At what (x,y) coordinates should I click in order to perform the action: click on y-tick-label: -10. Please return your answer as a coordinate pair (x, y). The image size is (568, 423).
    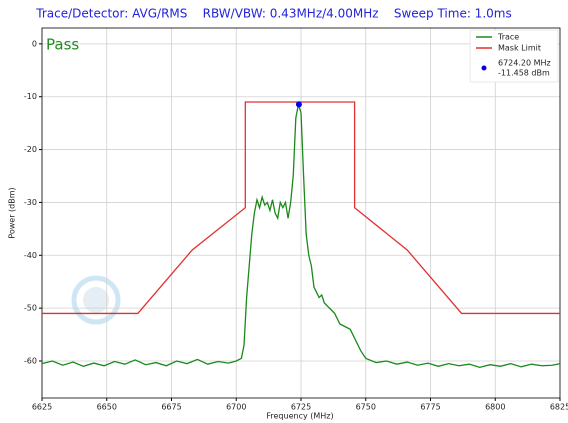
    Looking at the image, I should click on (30, 96).